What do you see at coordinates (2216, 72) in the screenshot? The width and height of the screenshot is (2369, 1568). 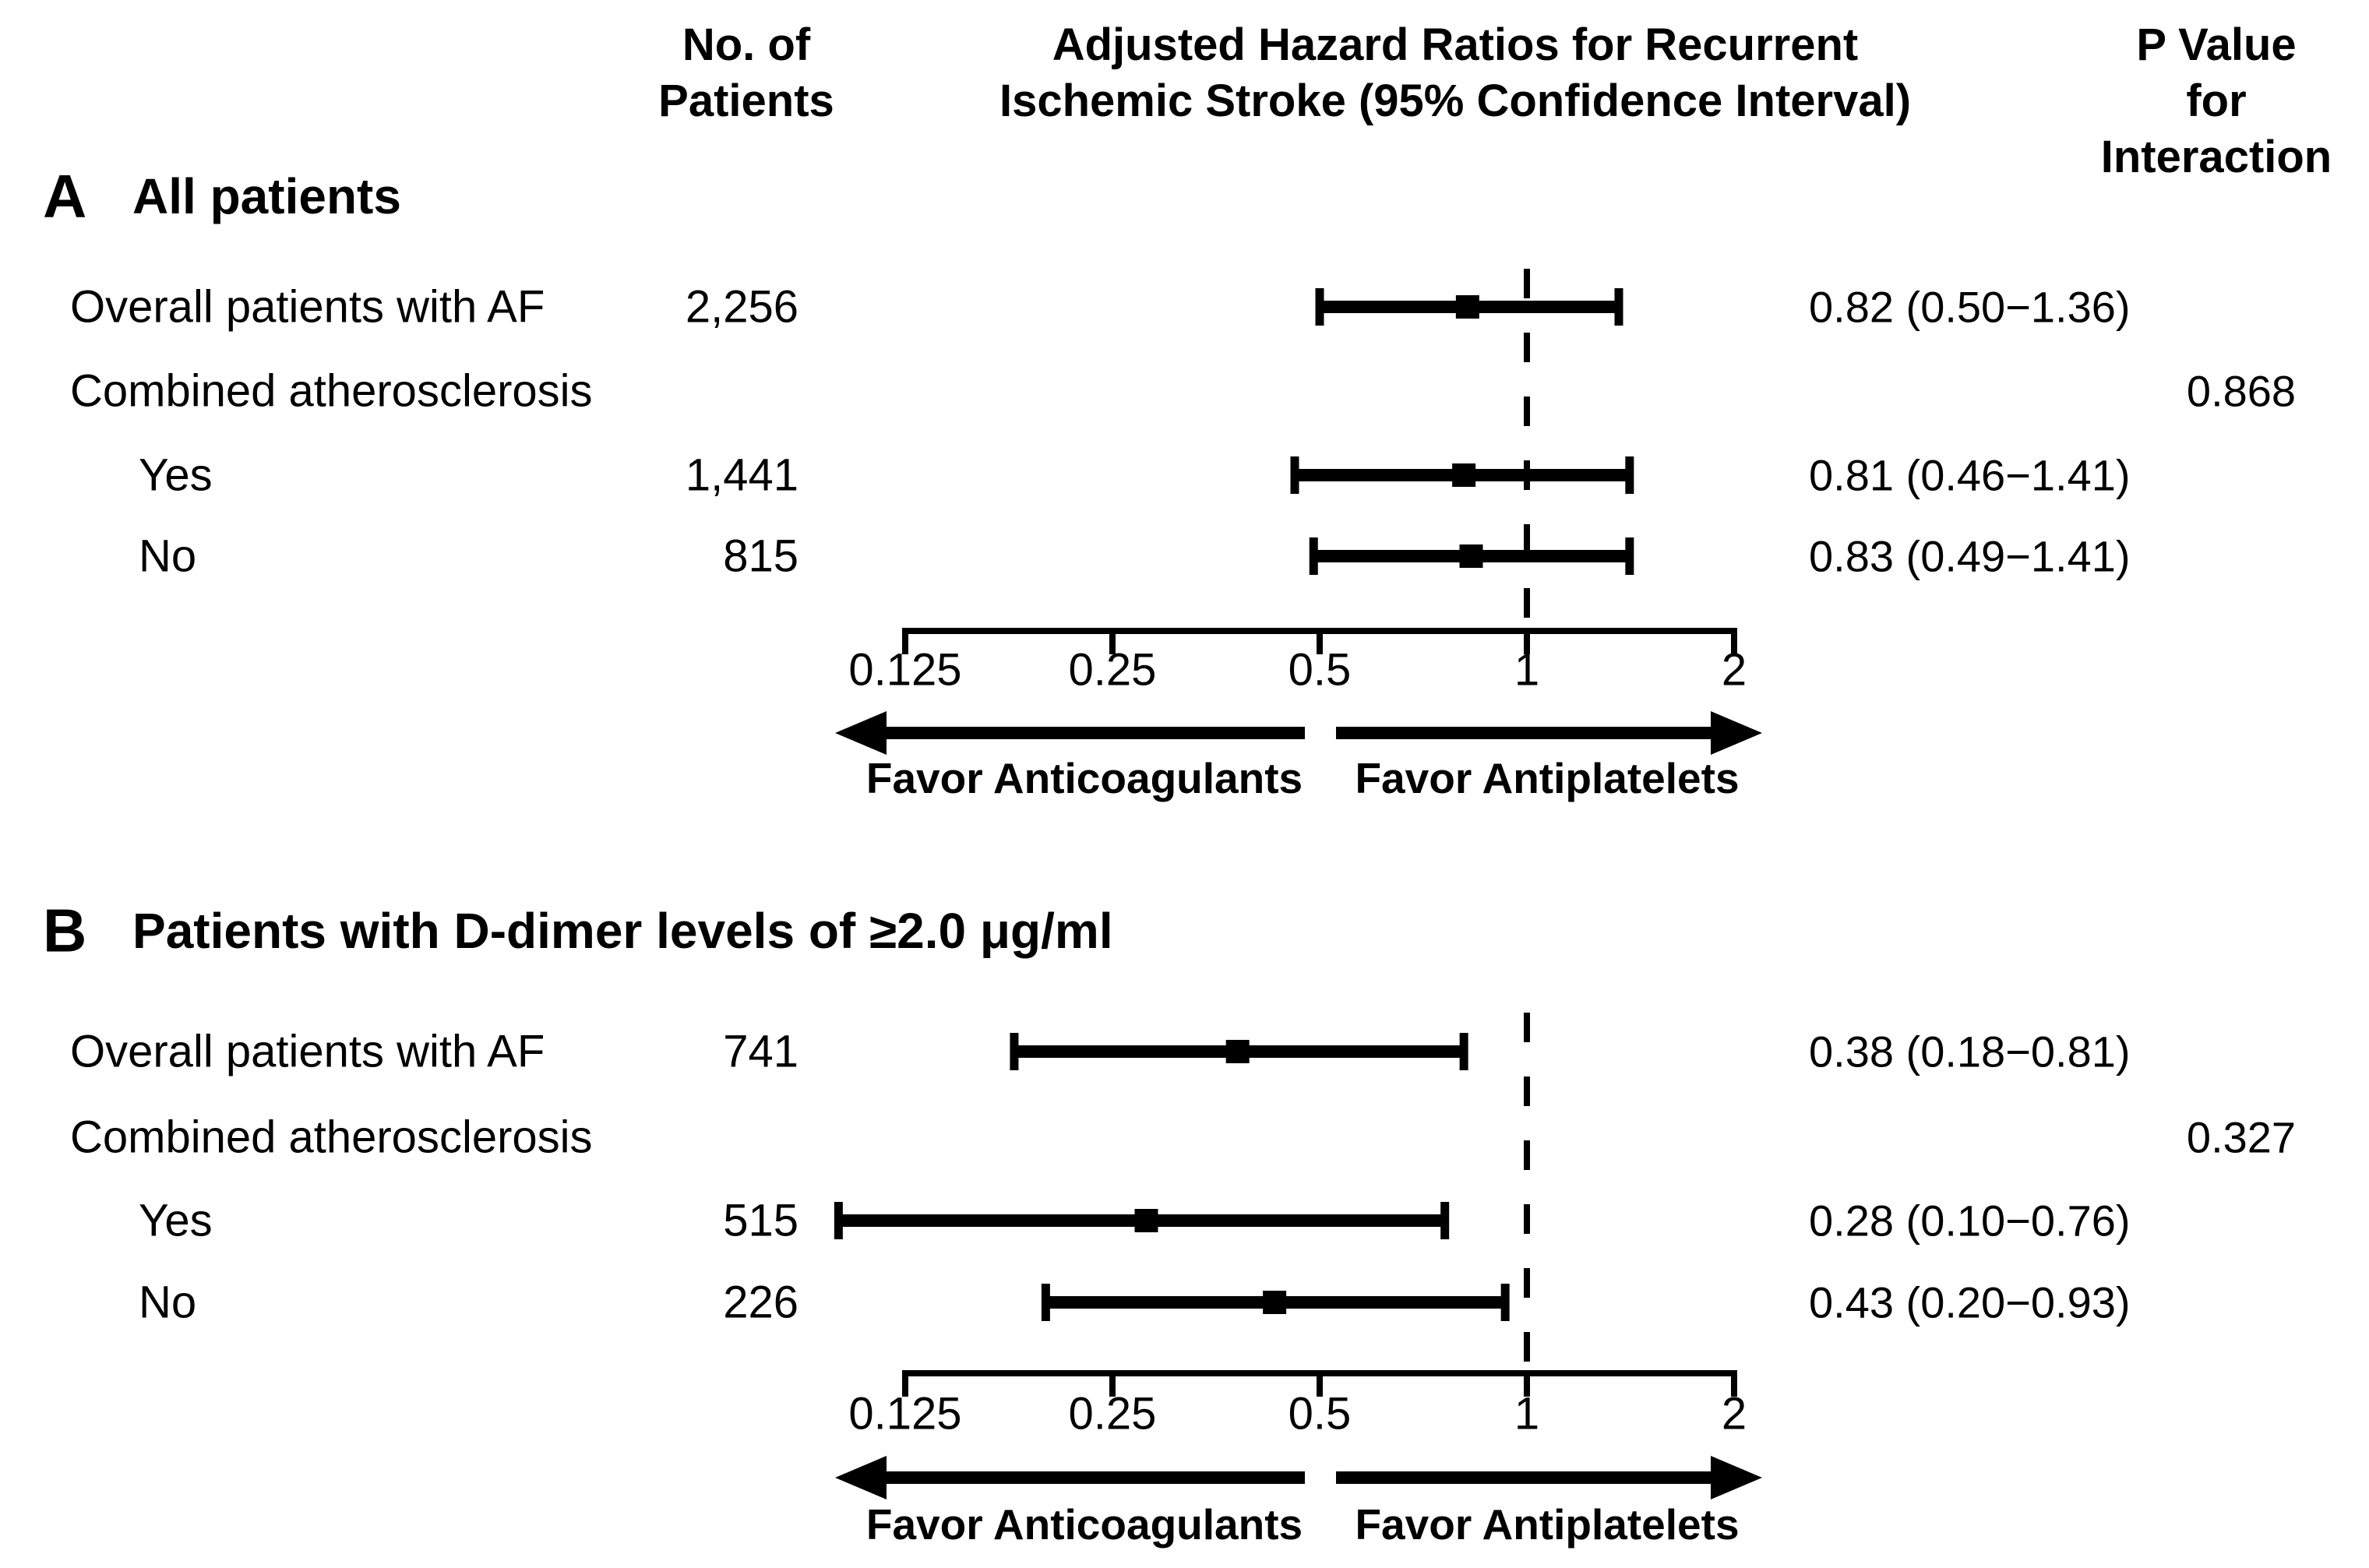 I see `column-header-line: P Value for` at bounding box center [2216, 72].